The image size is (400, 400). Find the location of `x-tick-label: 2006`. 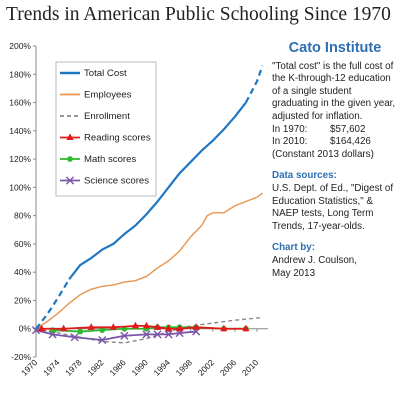

x-tick-label: 2006 is located at coordinates (228, 367).